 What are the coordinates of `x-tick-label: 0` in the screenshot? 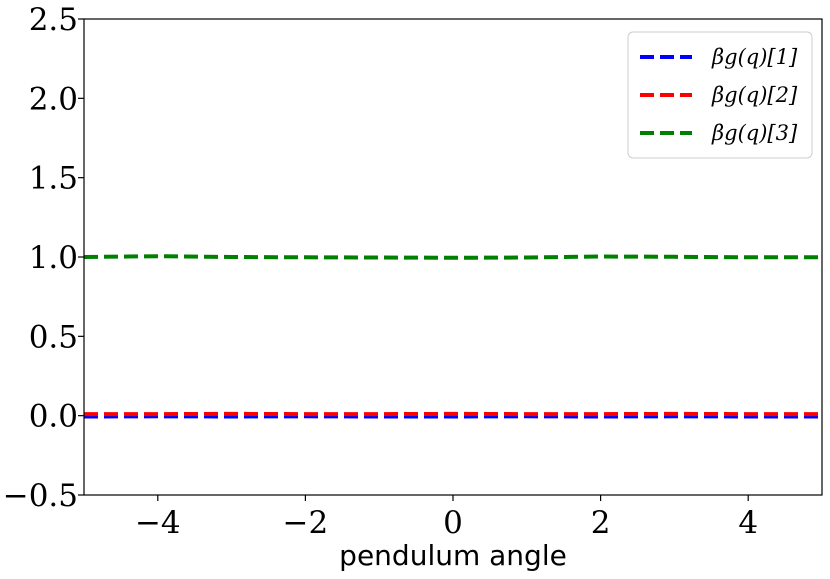 It's located at (453, 523).